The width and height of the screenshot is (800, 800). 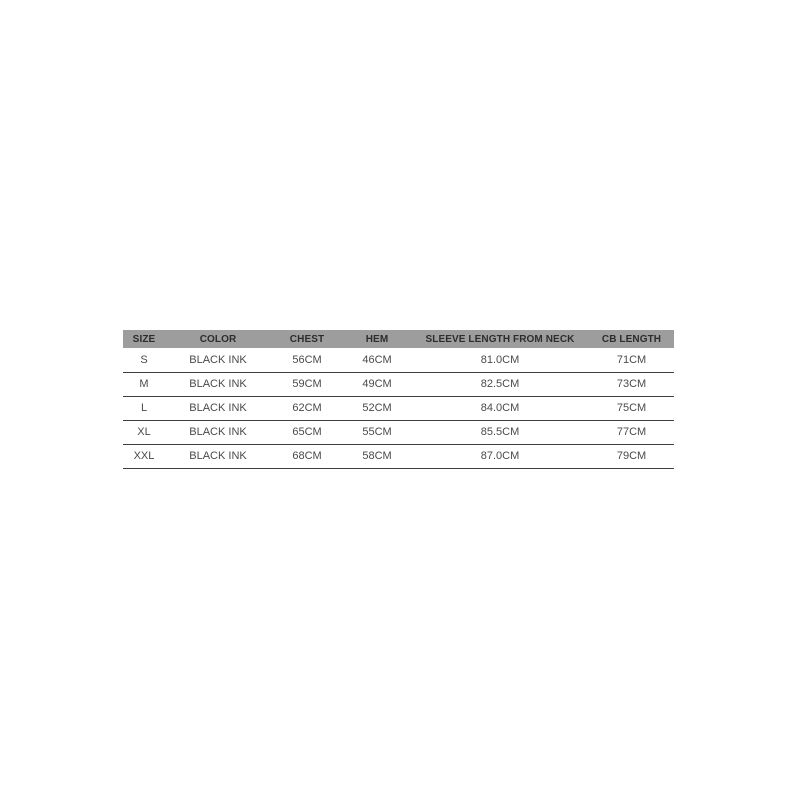 I want to click on cell-s-color: BLACK INK, so click(x=218, y=360).